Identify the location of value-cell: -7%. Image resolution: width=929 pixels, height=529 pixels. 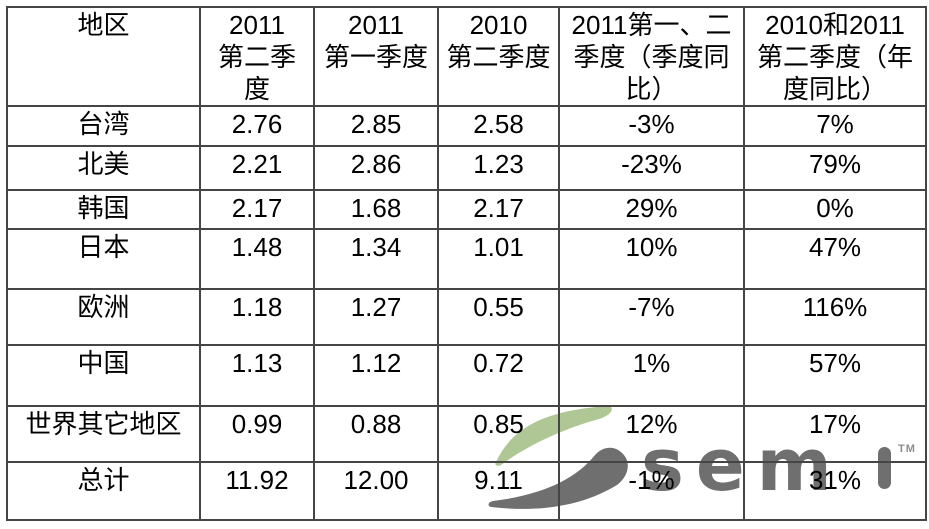
(651, 317).